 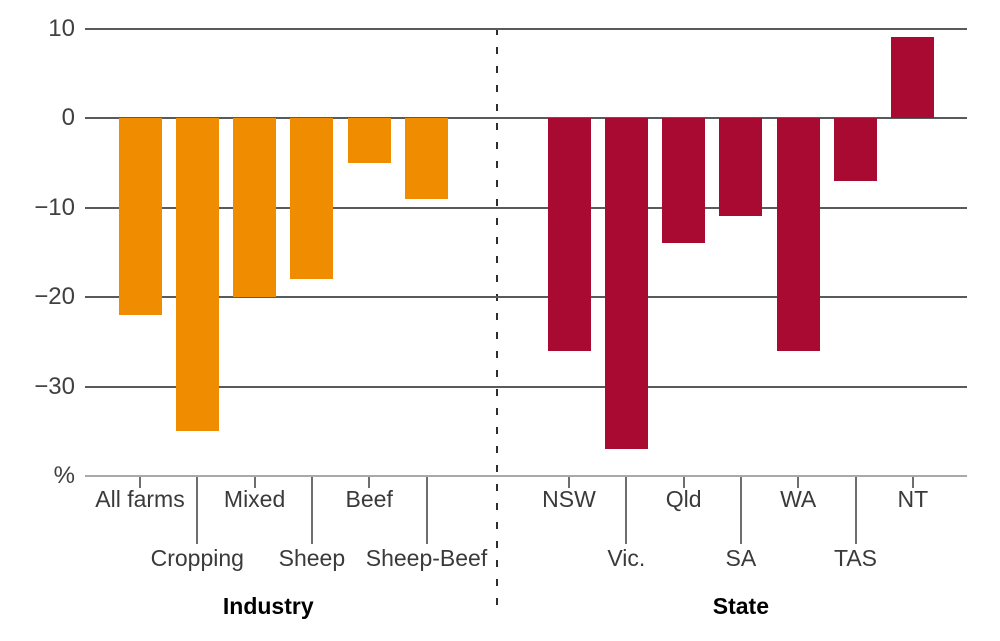 I want to click on x-label-sheep: Sheep, so click(x=312, y=558).